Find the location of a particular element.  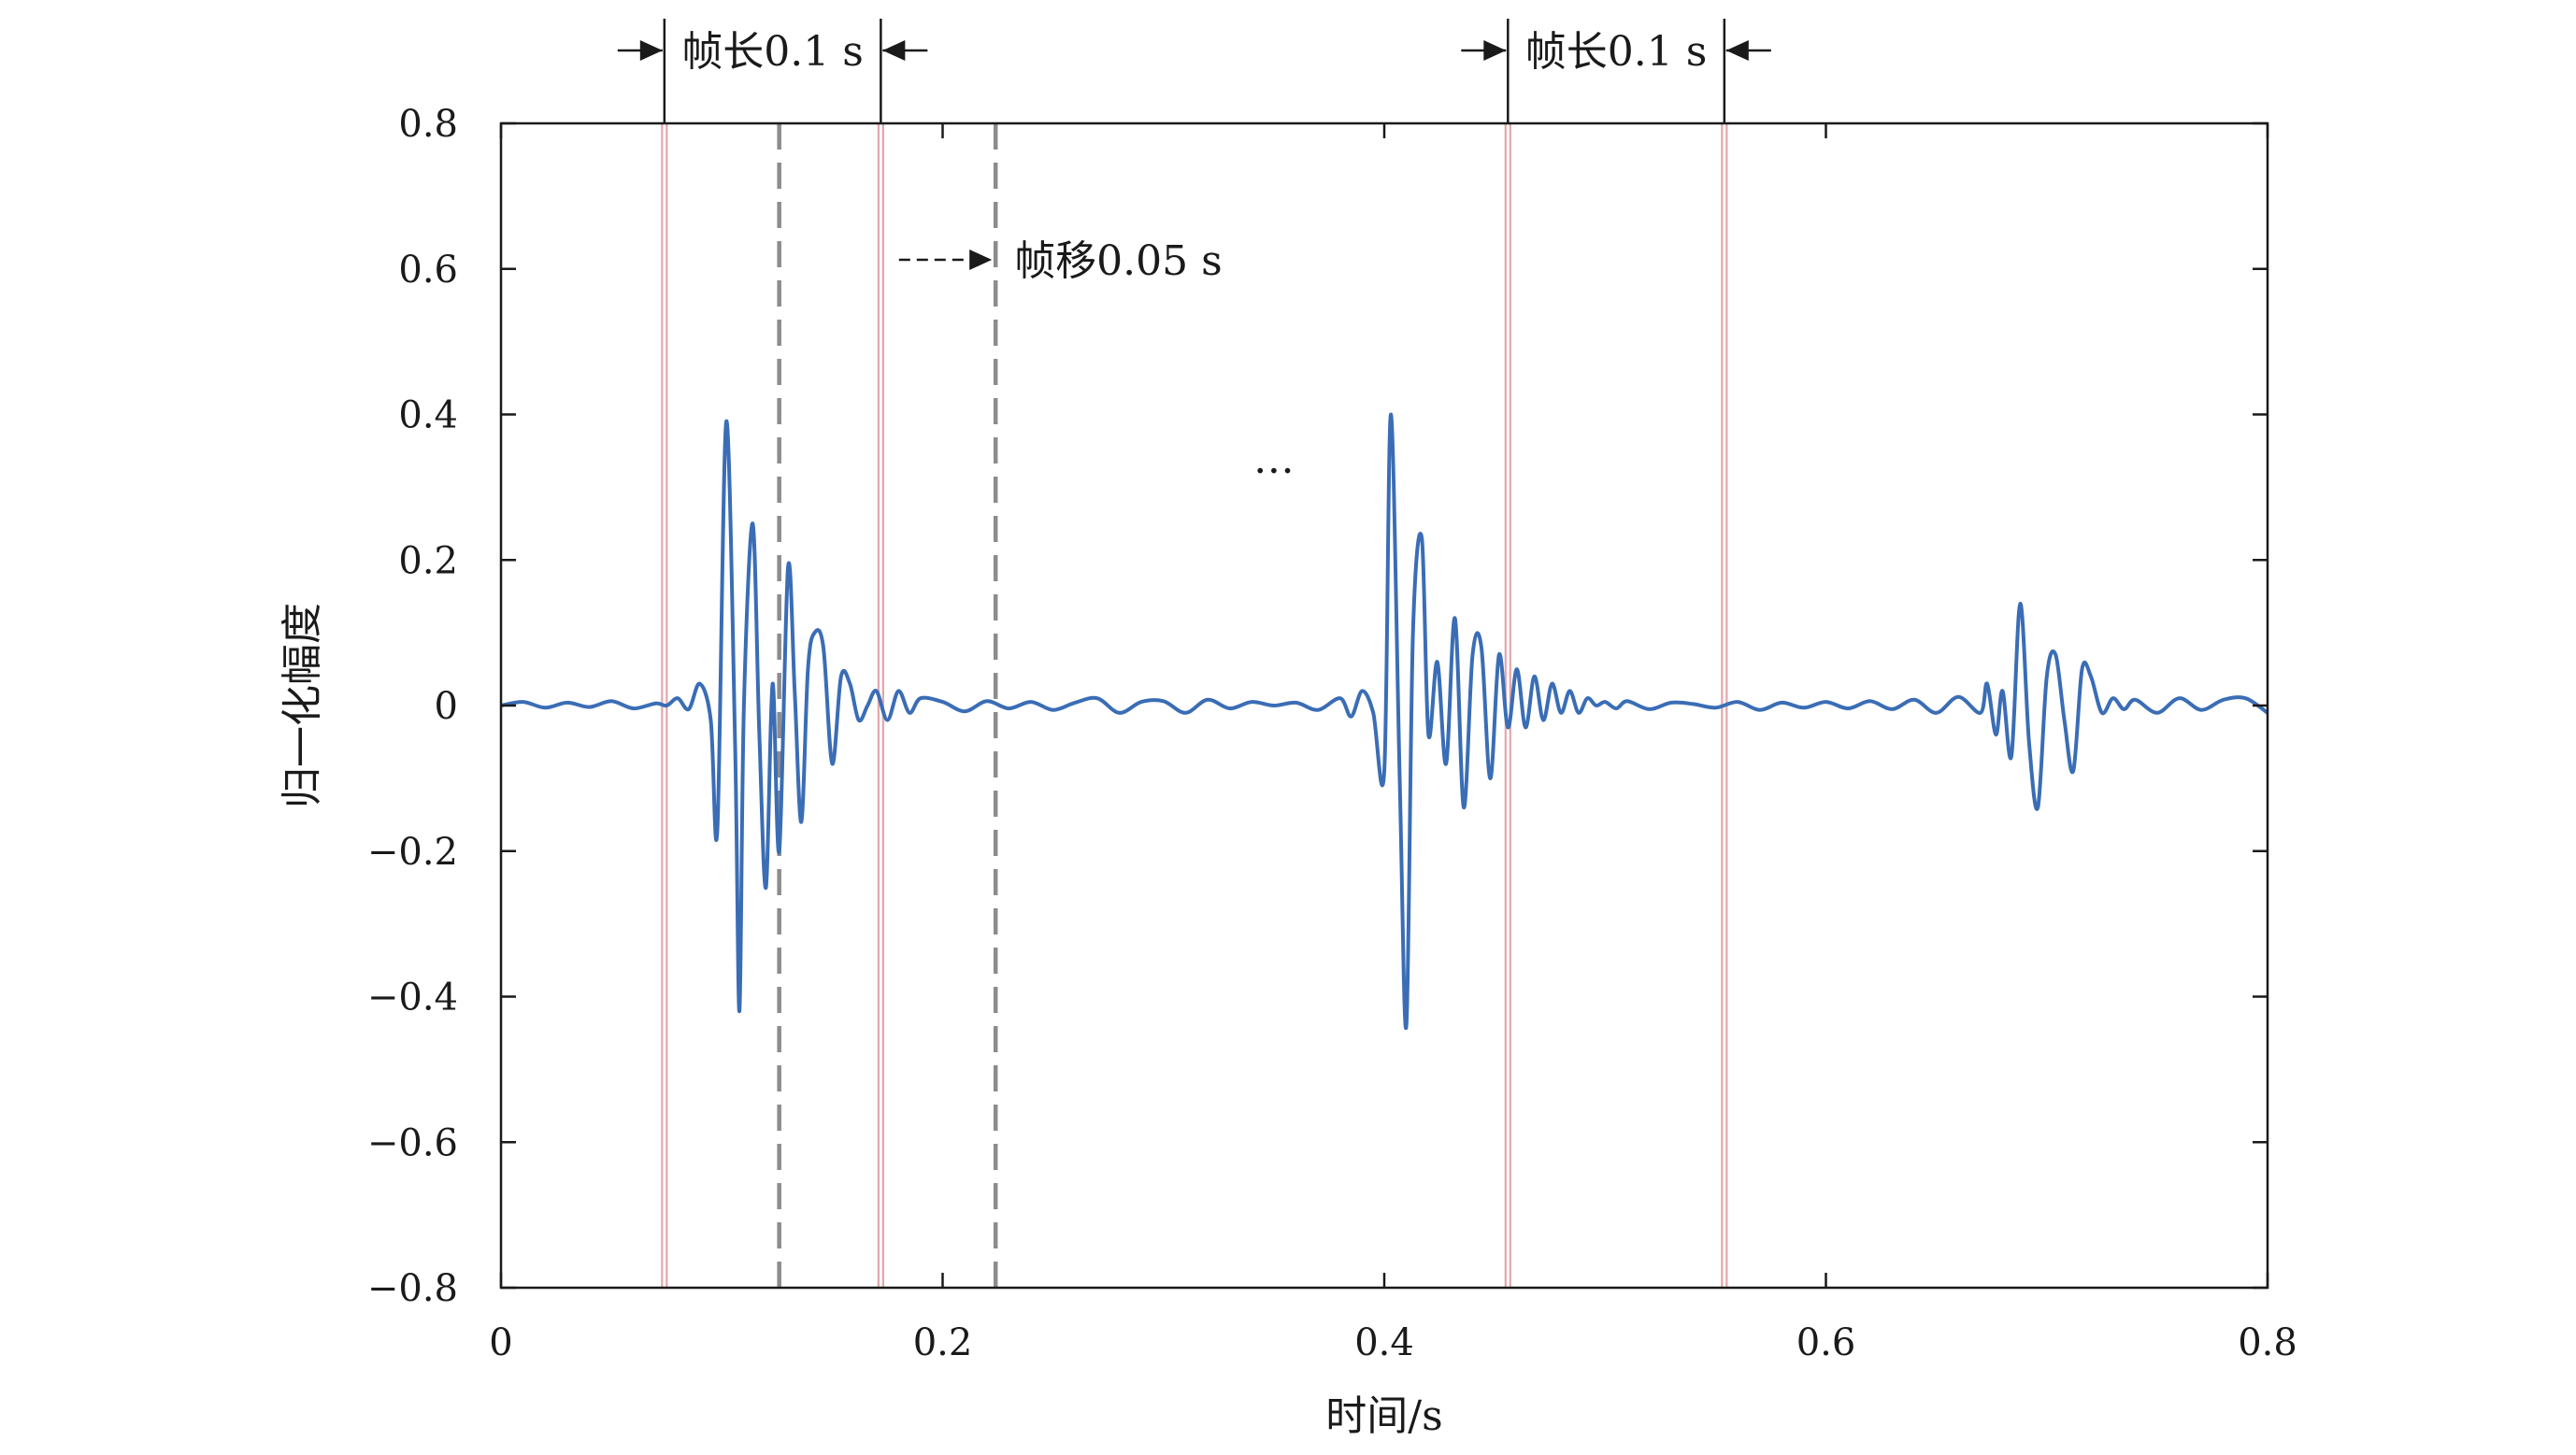

y-tick-label: 0 is located at coordinates (446, 706).